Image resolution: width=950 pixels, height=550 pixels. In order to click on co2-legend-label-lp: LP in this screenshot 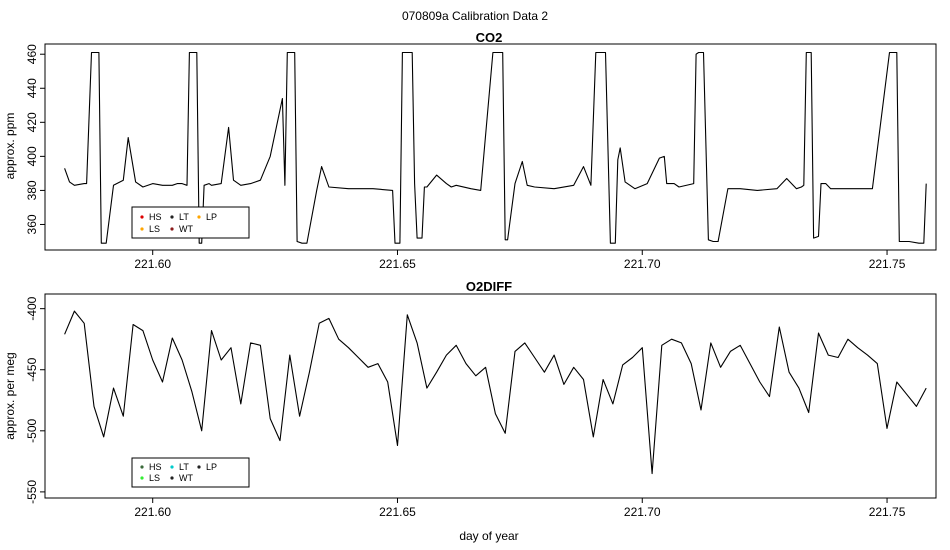, I will do `click(211, 217)`.